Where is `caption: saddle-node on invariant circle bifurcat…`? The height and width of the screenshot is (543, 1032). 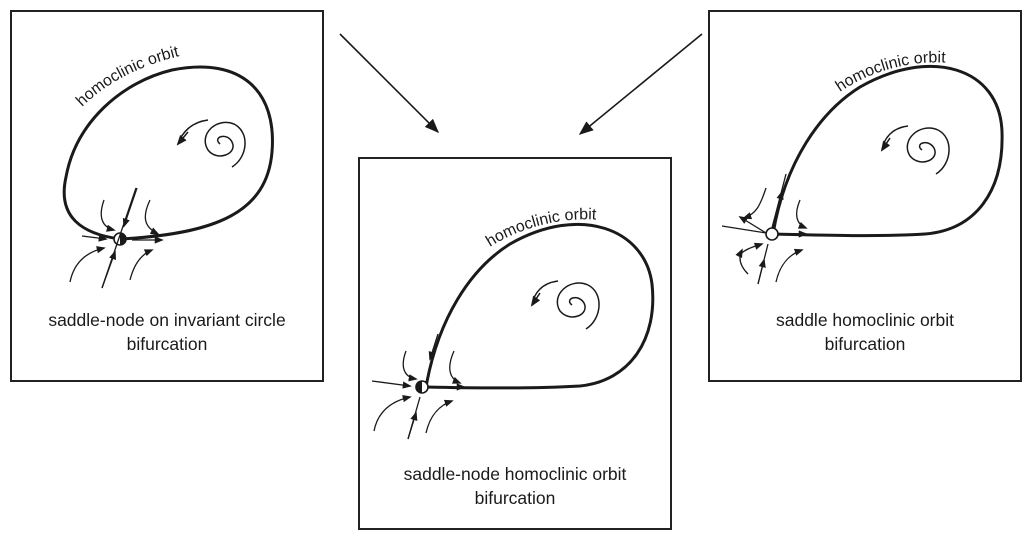
caption: saddle-node on invariant circle bifurcat… is located at coordinates (167, 332).